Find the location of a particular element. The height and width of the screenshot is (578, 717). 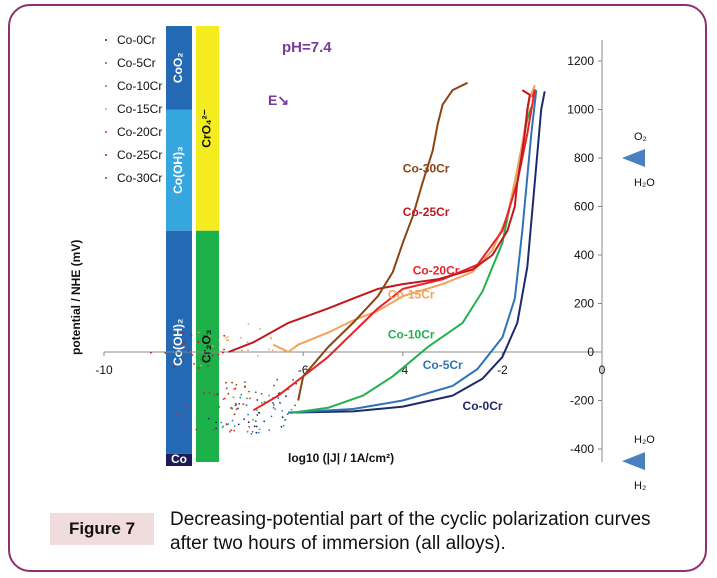

y-tick-label: 1200 is located at coordinates (580, 61).